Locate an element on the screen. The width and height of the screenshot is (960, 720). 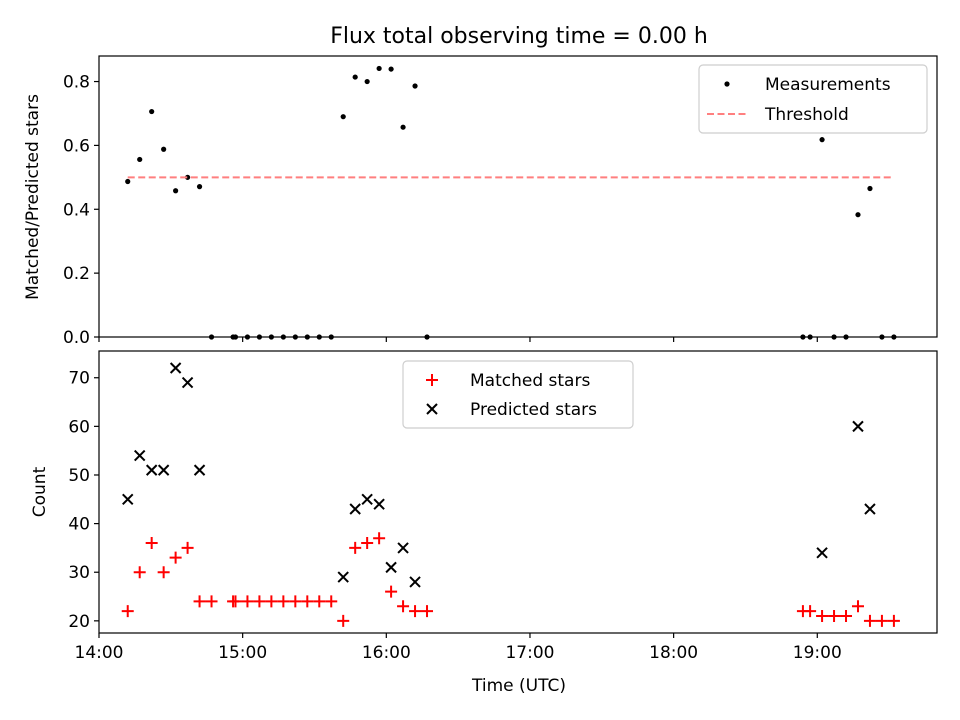
bottom-x-tick-label: 17:00 is located at coordinates (529, 653).